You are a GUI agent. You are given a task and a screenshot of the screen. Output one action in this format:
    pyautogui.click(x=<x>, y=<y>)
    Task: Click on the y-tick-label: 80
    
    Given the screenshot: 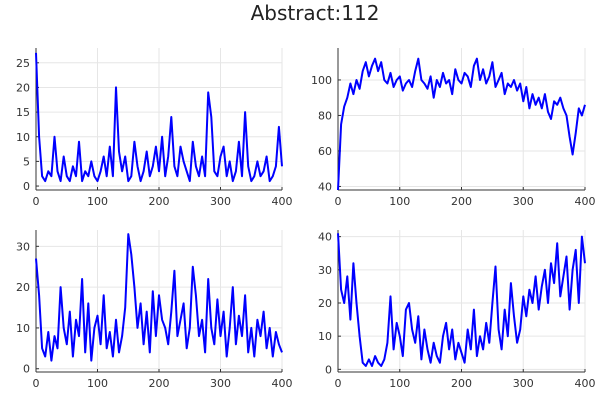 What is the action you would take?
    pyautogui.click(x=325, y=115)
    